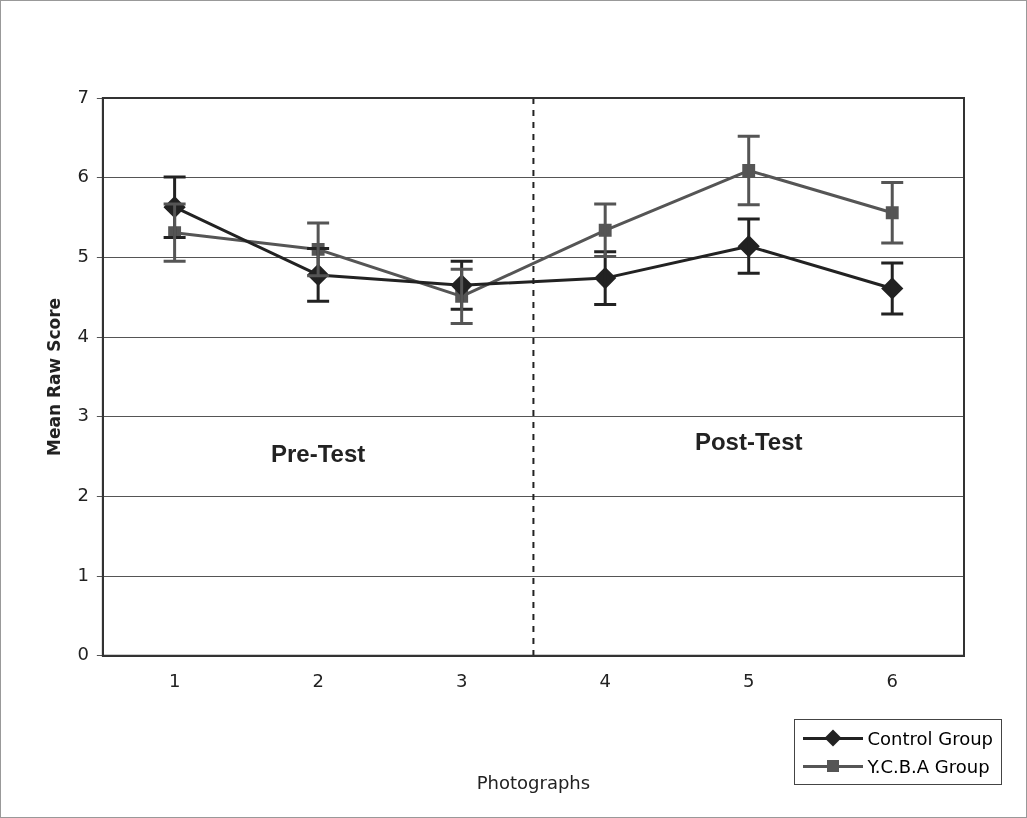  I want to click on x-tick-label: 6, so click(892, 681).